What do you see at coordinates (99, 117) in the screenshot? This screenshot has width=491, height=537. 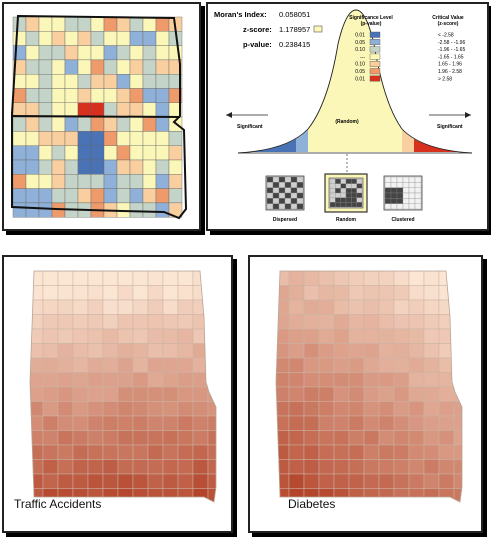 I see `cluster-map-outline` at bounding box center [99, 117].